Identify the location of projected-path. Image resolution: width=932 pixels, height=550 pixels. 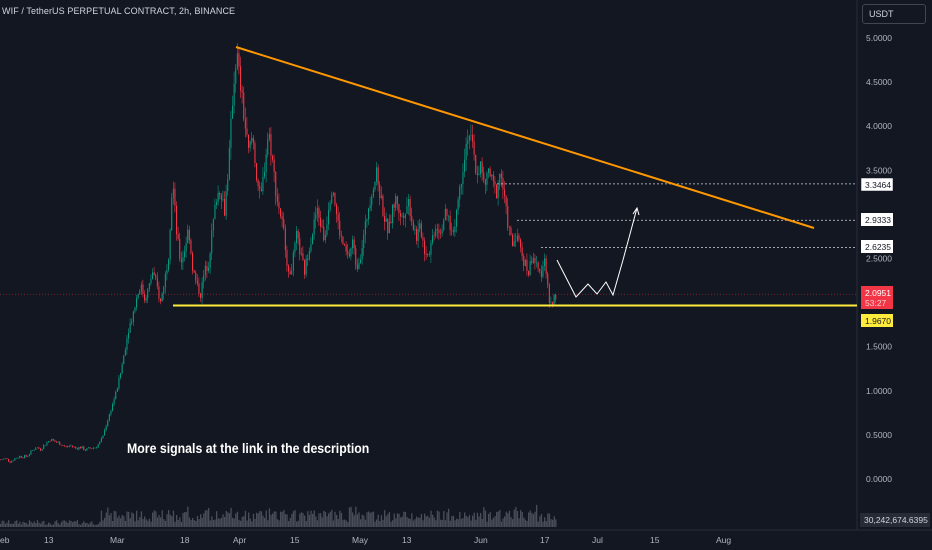
(597, 252).